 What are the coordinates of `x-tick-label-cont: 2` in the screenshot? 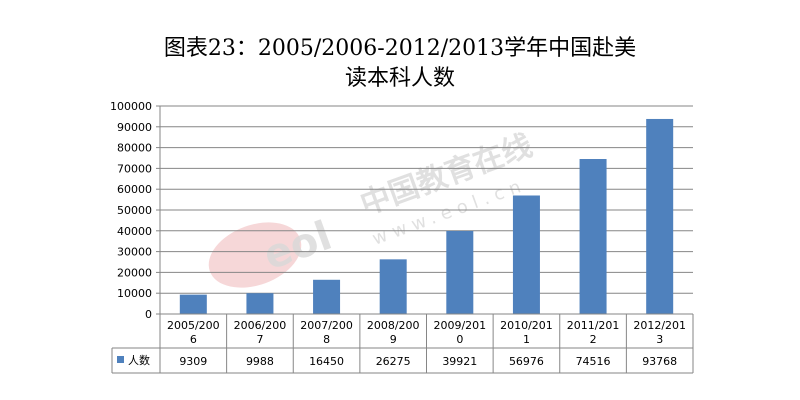 It's located at (593, 339).